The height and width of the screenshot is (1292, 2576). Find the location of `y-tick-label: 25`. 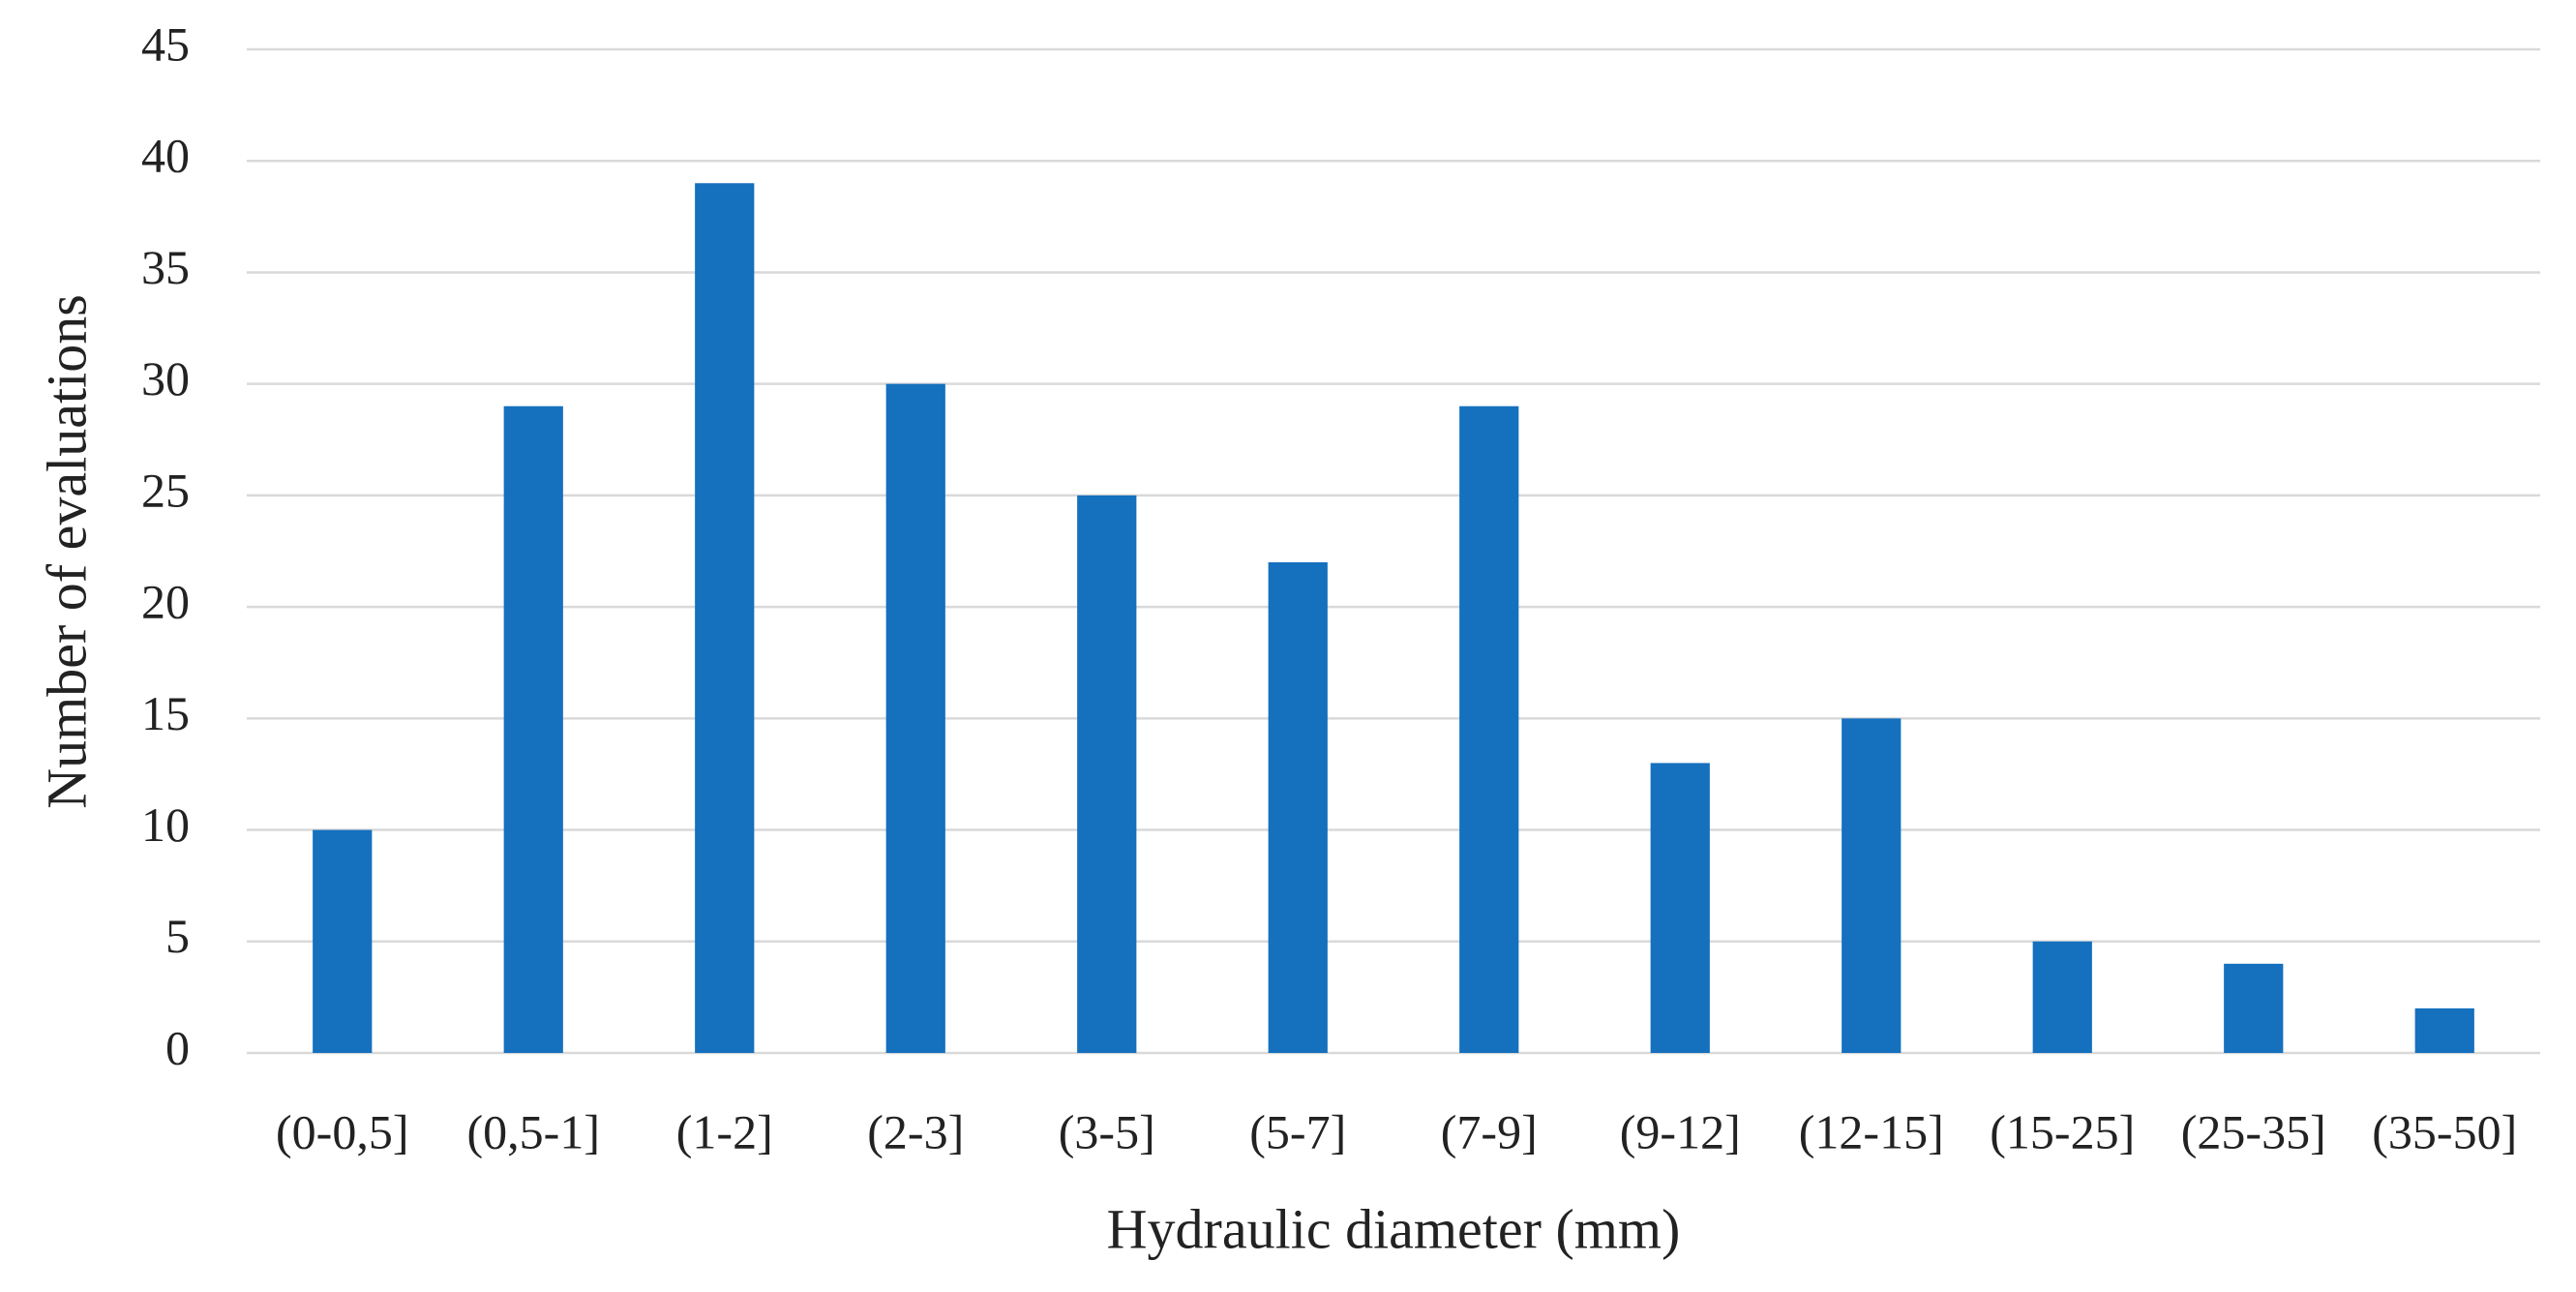

y-tick-label: 25 is located at coordinates (165, 490).